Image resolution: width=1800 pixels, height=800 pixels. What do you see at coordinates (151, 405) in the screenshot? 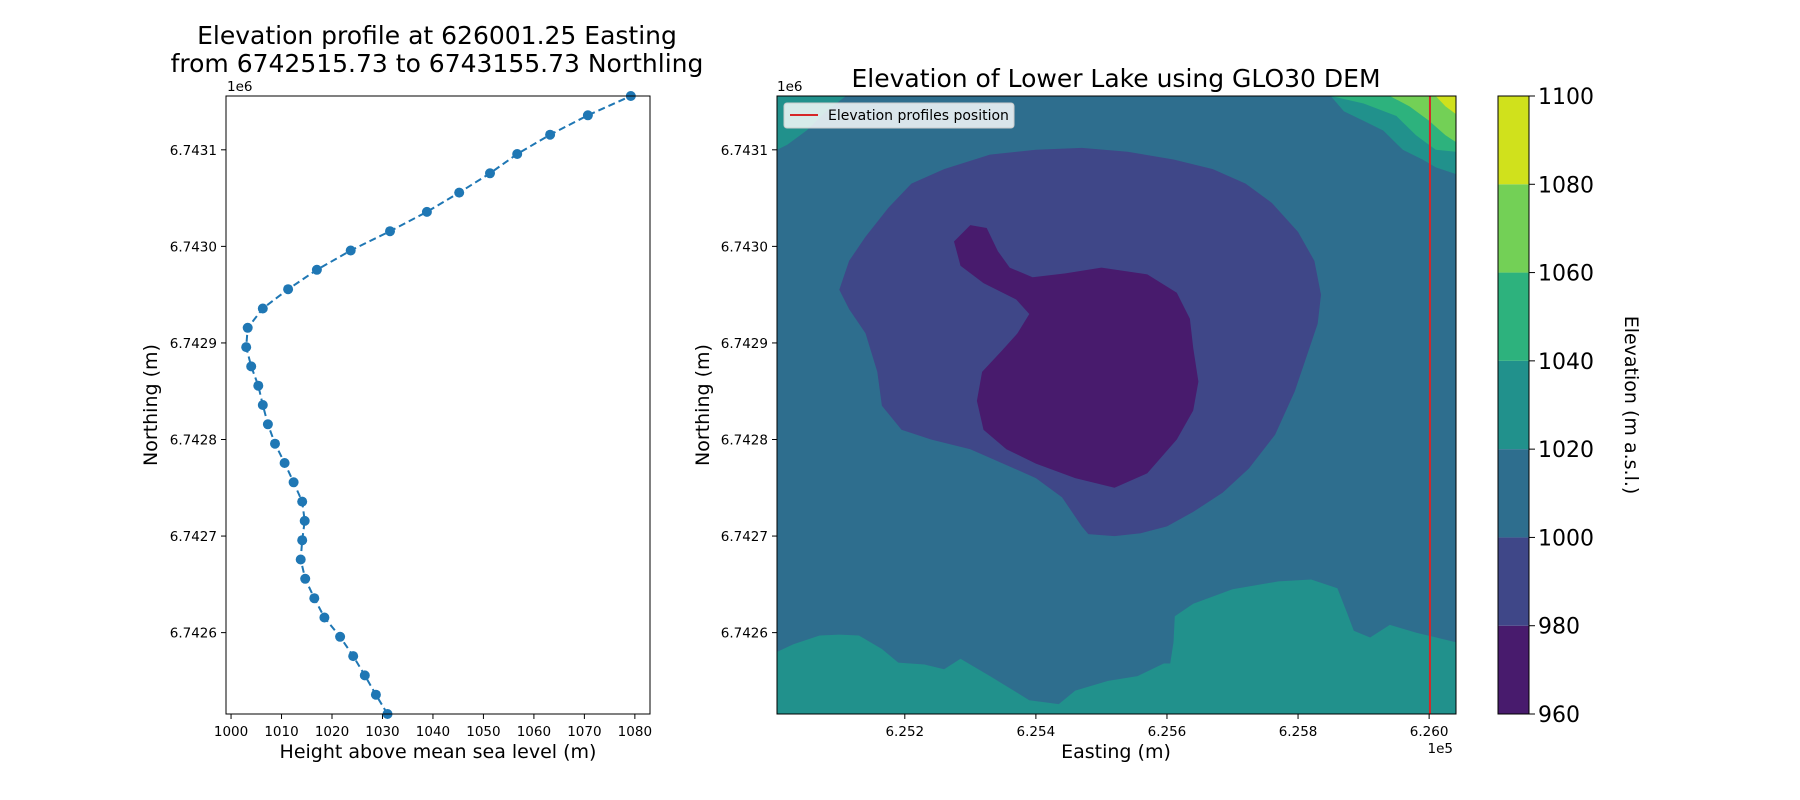
I see `profile-y-axis-label: Northing (m)` at bounding box center [151, 405].